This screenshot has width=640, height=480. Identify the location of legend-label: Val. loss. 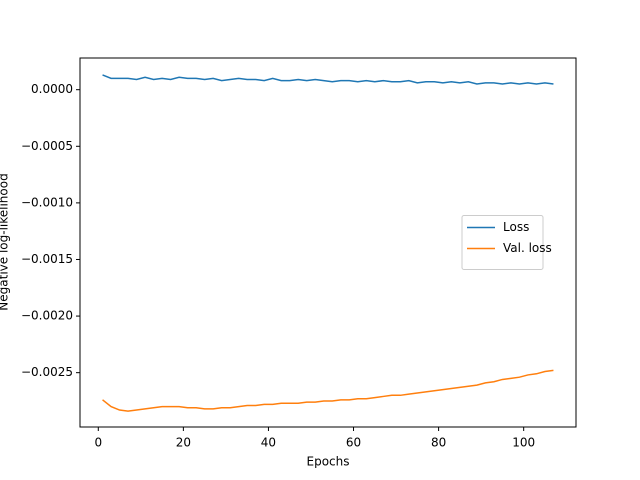
(527, 248).